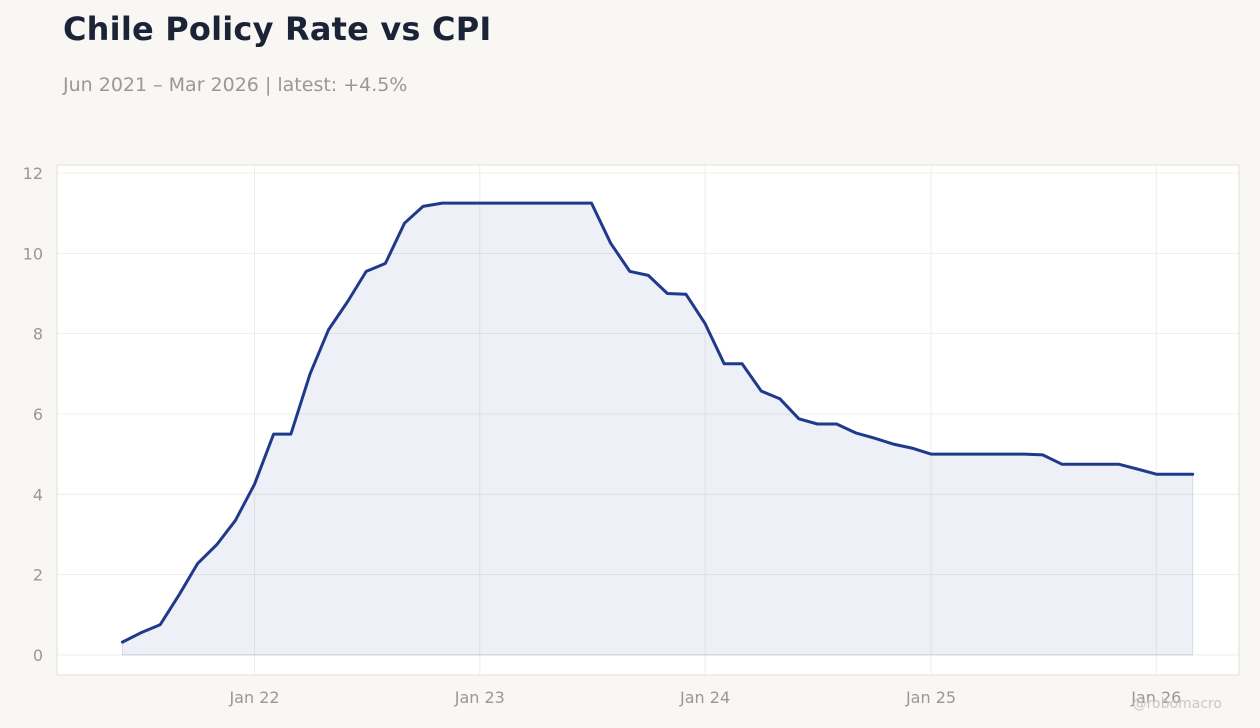  What do you see at coordinates (235, 85) in the screenshot?
I see `chart-subtitle: Jun 2021 – Mar 2026 | latest: +4.5%` at bounding box center [235, 85].